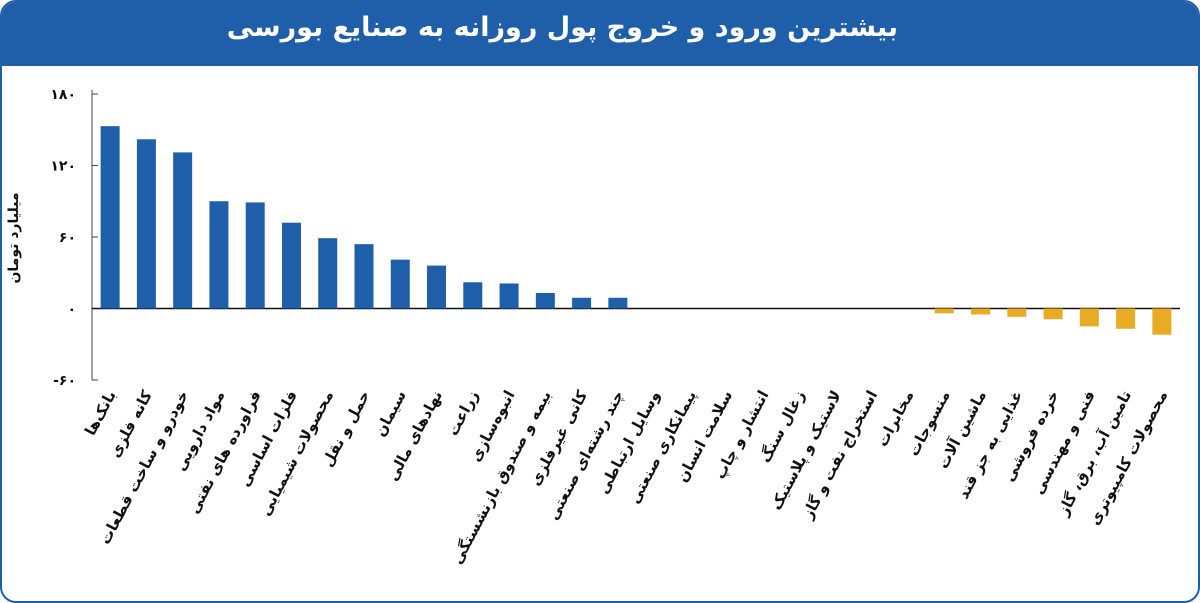  I want to click on category-label: سیمان, so click(390, 413).